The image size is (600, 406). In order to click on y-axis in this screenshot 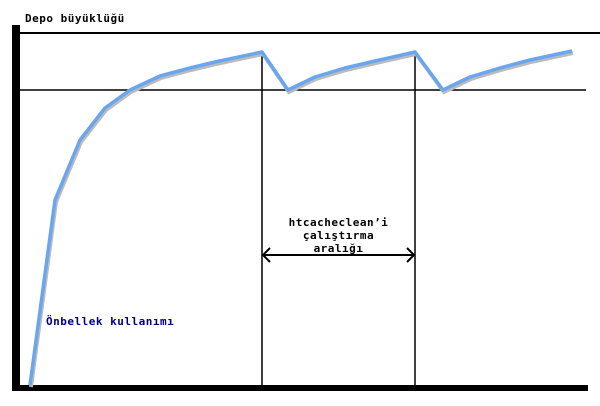, I will do `click(16, 208)`.